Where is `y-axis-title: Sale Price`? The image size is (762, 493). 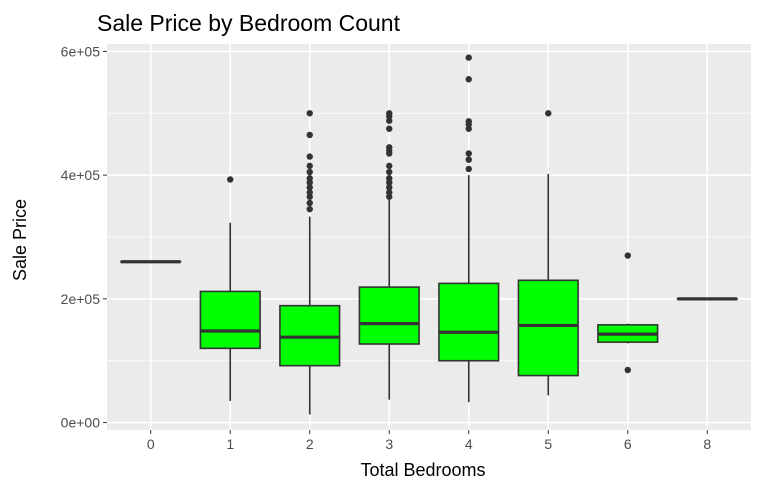 y-axis-title: Sale Price is located at coordinates (20, 240).